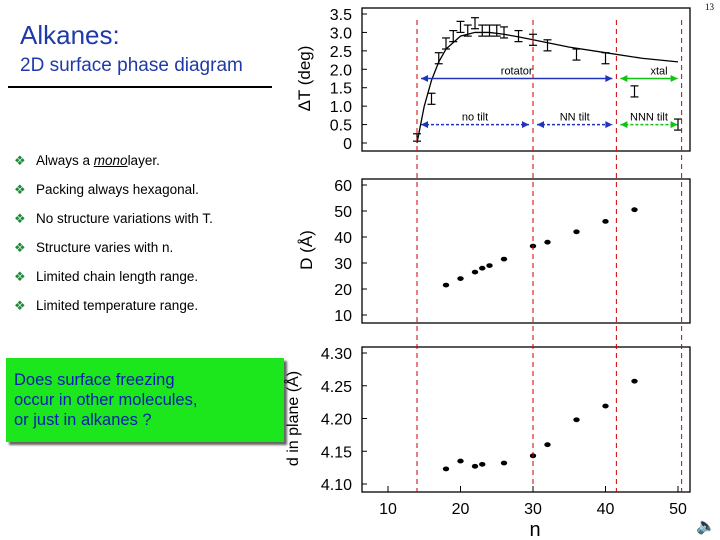 The height and width of the screenshot is (540, 720). What do you see at coordinates (343, 186) in the screenshot?
I see `y-tick-label: 60` at bounding box center [343, 186].